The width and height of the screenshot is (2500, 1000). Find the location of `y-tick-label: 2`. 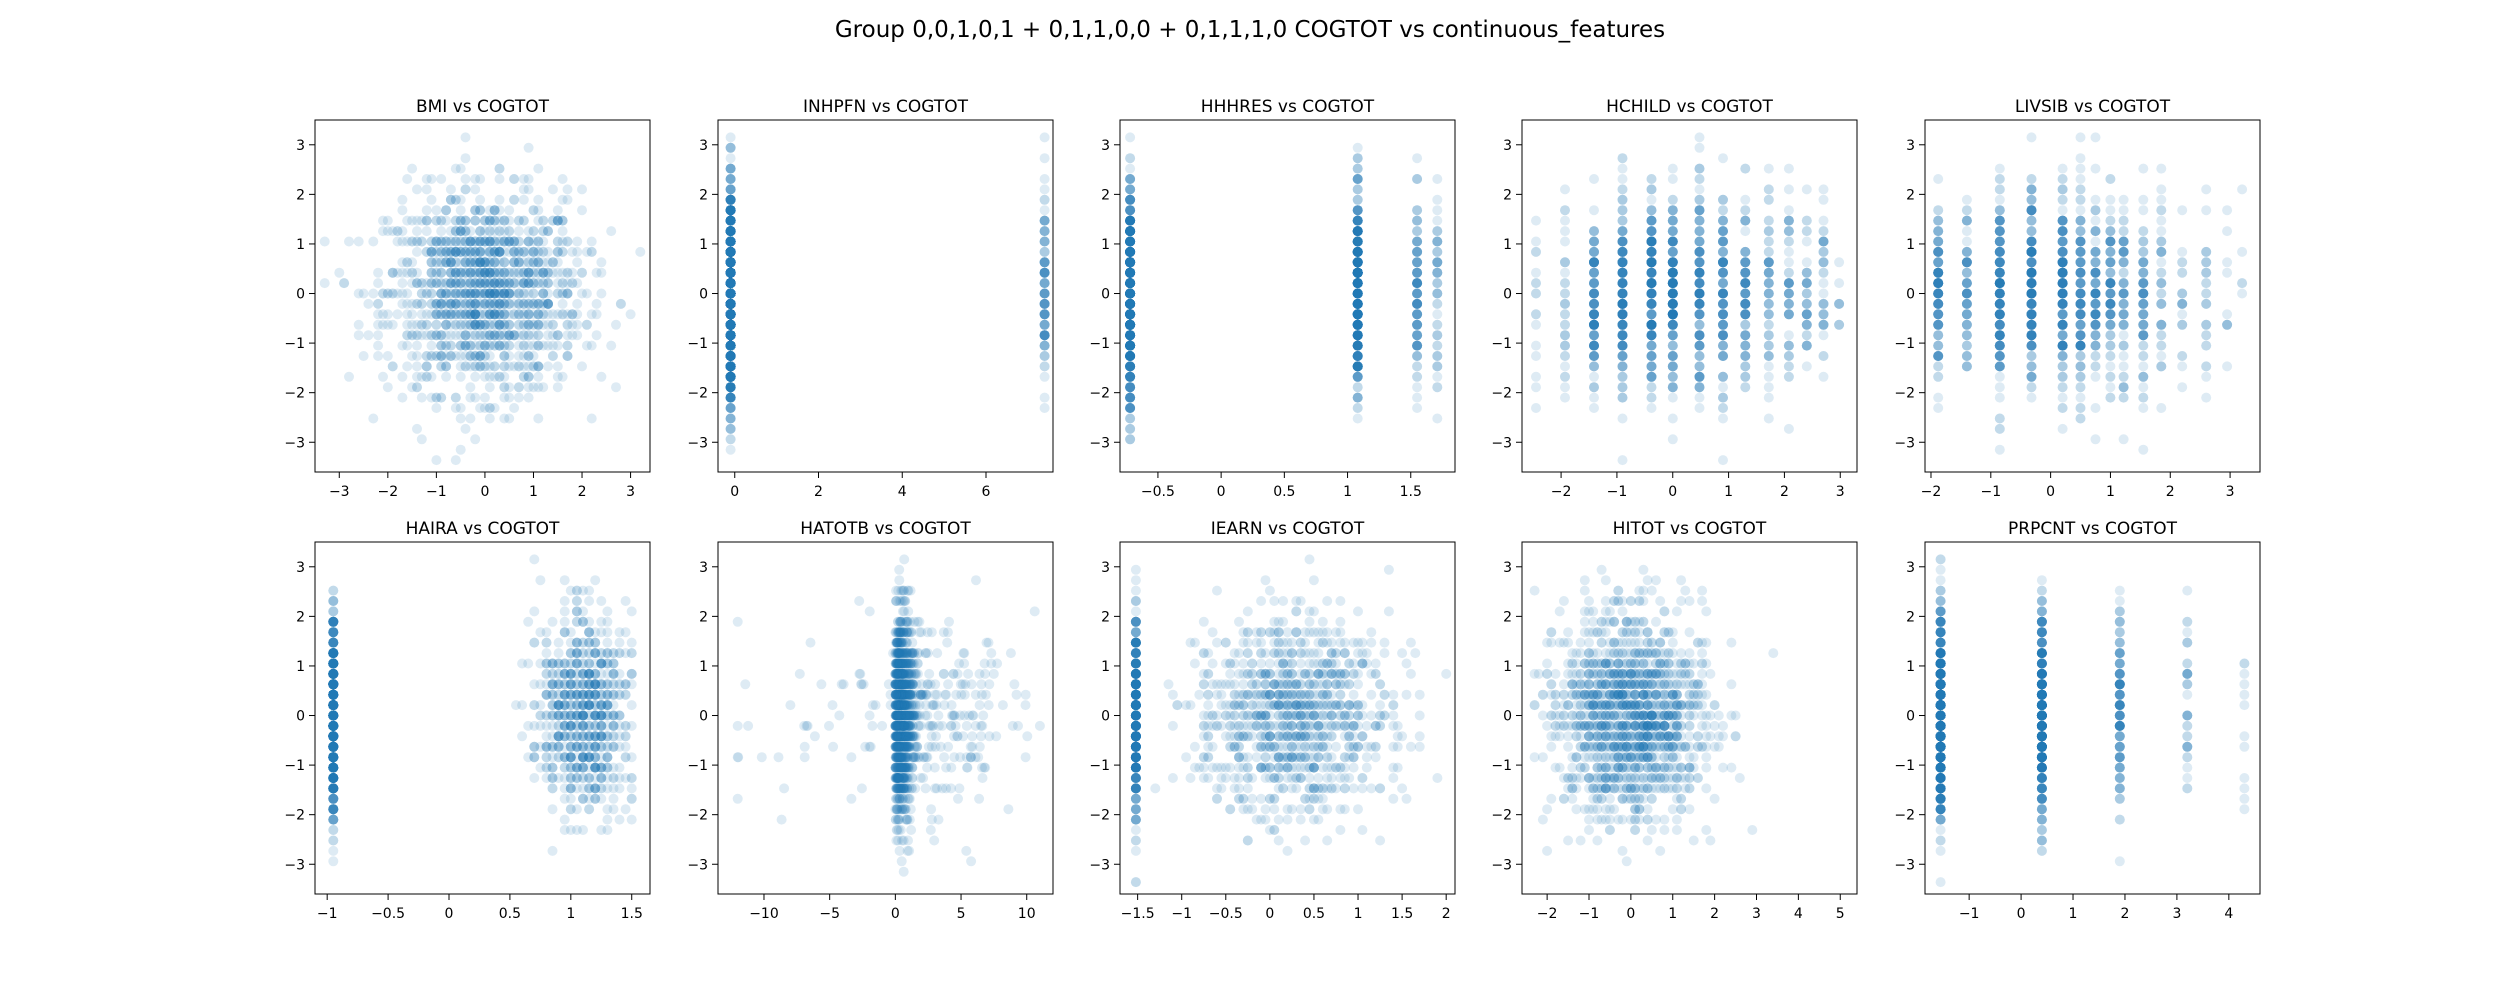

y-tick-label: 2 is located at coordinates (1105, 195).